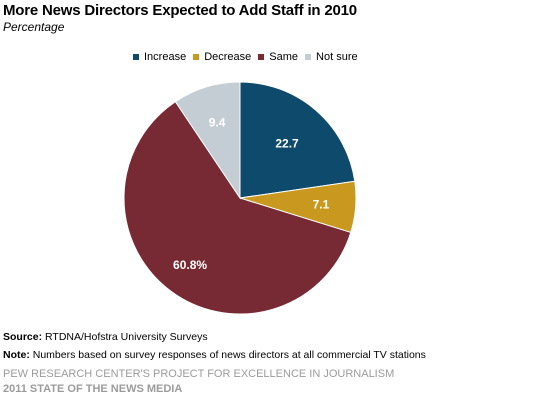  What do you see at coordinates (228, 57) in the screenshot?
I see `legend-label-decrease: Decrease` at bounding box center [228, 57].